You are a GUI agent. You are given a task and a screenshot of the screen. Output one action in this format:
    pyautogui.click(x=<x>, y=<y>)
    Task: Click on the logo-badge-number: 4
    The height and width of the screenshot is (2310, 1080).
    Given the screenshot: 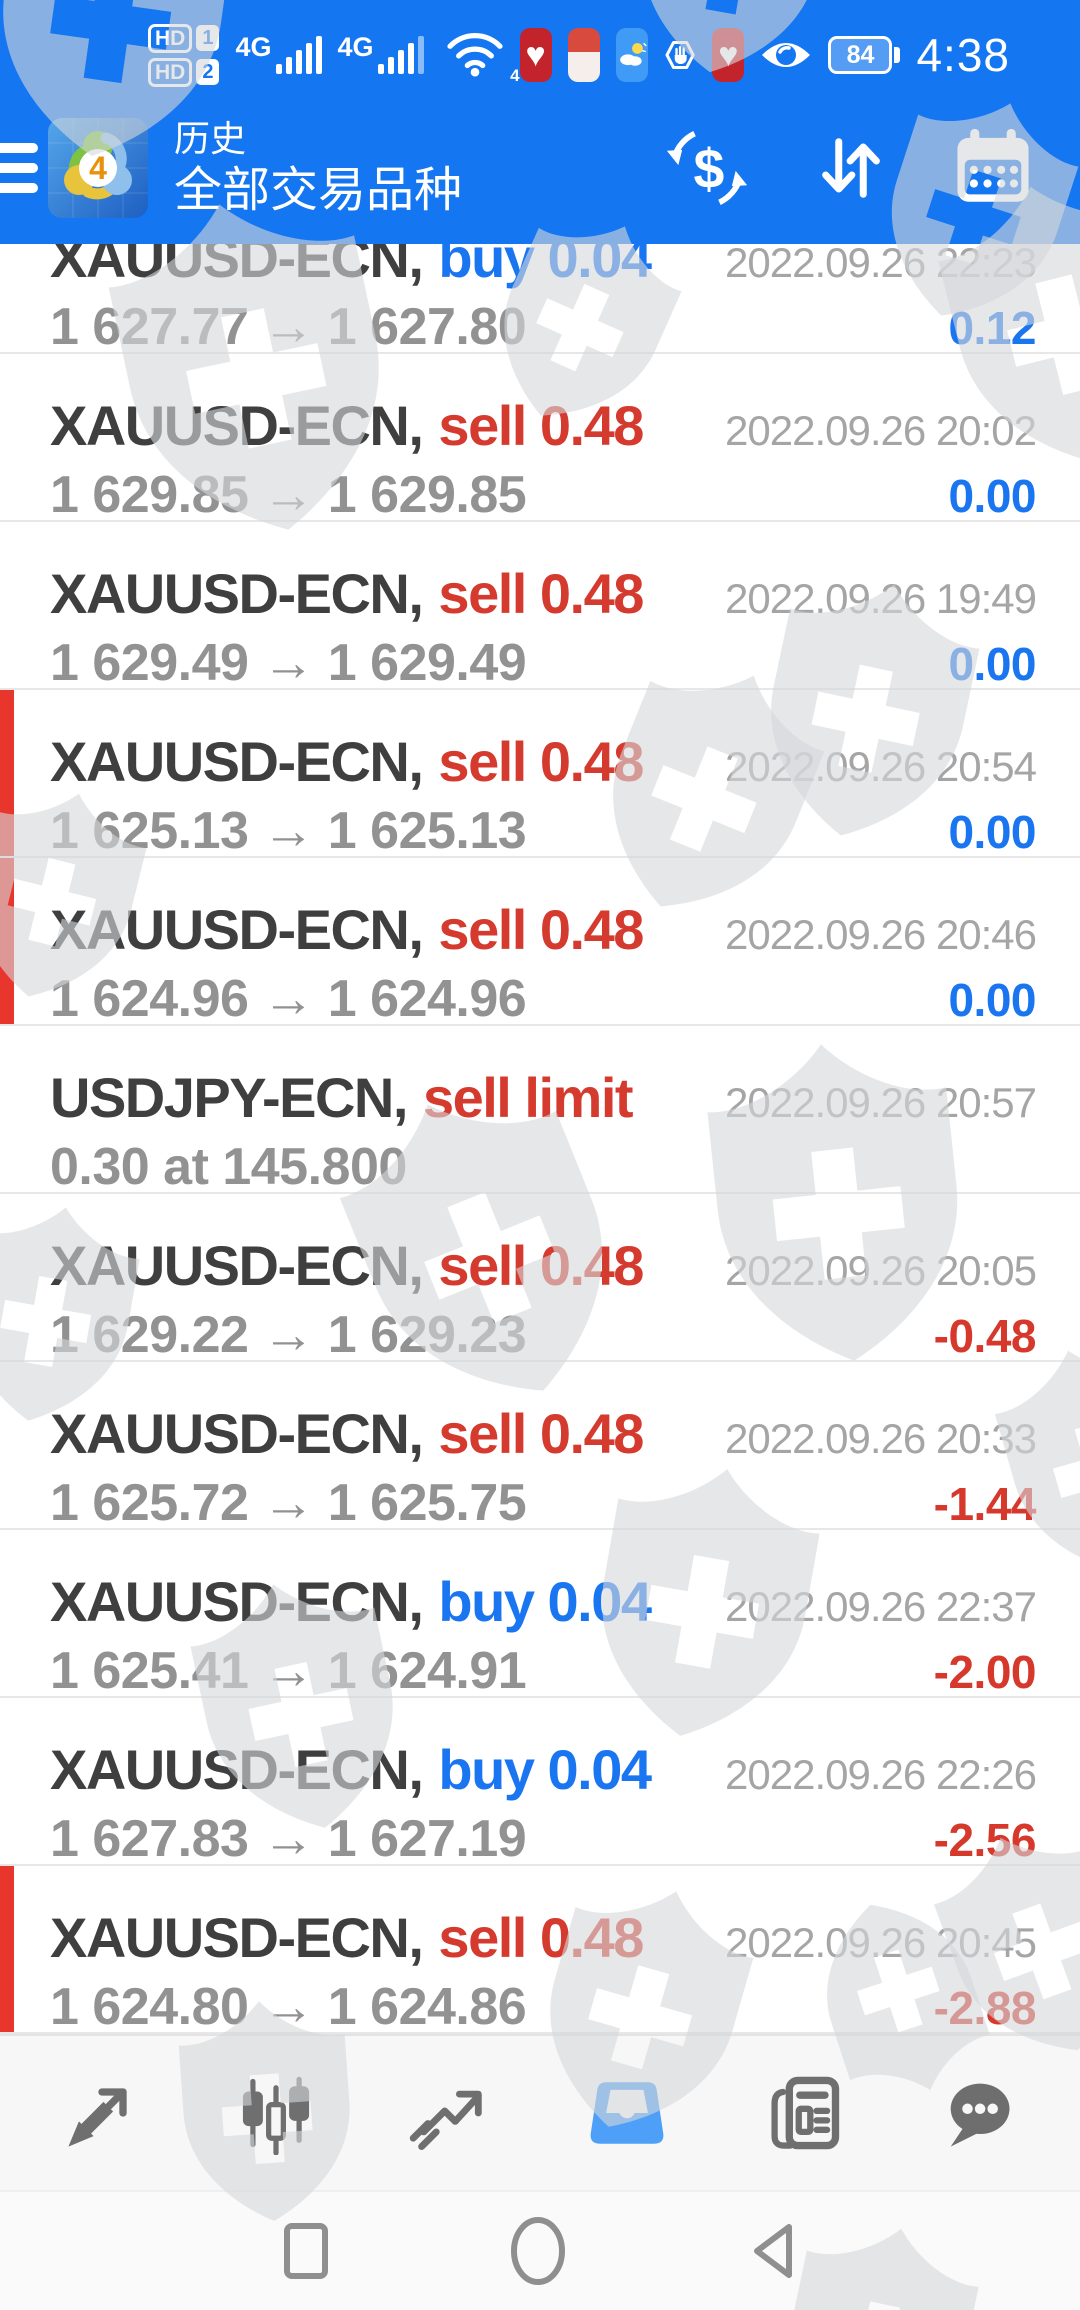 What is the action you would take?
    pyautogui.click(x=98, y=168)
    